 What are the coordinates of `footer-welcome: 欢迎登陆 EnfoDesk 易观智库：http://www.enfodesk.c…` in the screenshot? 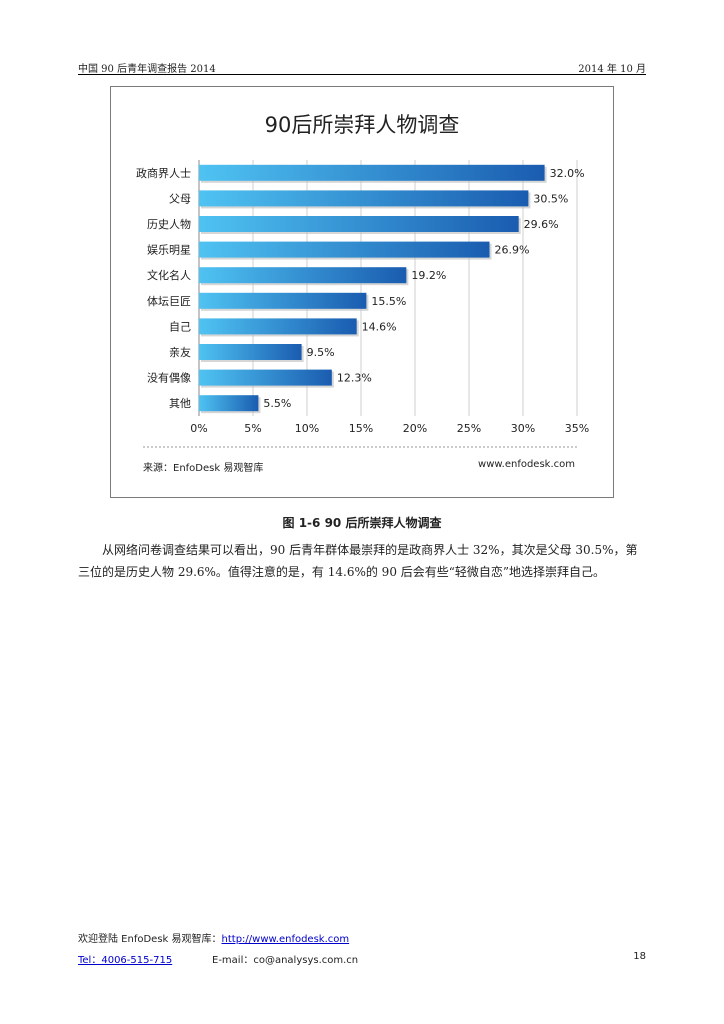 It's located at (213, 937).